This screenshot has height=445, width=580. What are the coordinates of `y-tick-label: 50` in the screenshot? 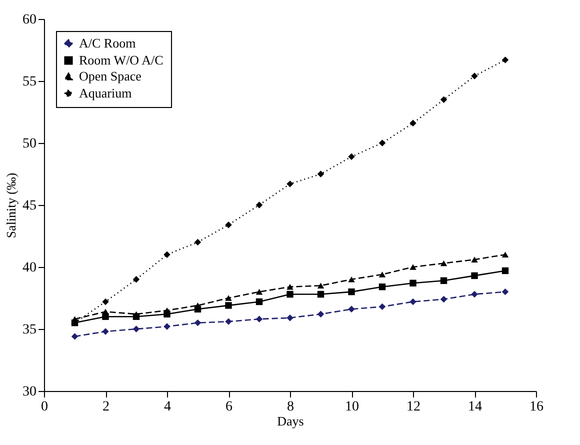 It's located at (29, 144).